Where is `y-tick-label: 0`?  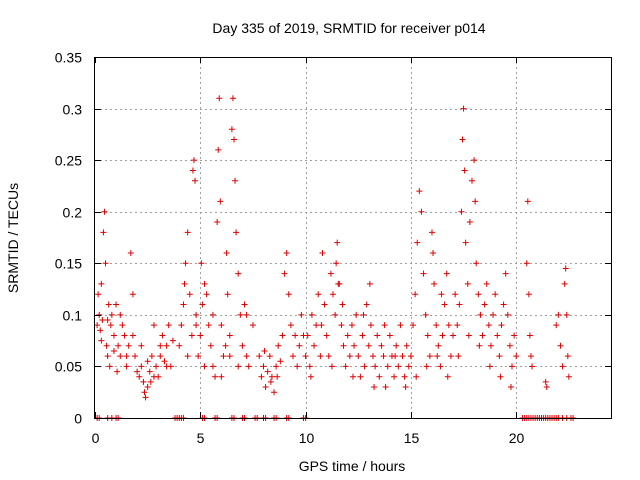
y-tick-label: 0 is located at coordinates (78, 419).